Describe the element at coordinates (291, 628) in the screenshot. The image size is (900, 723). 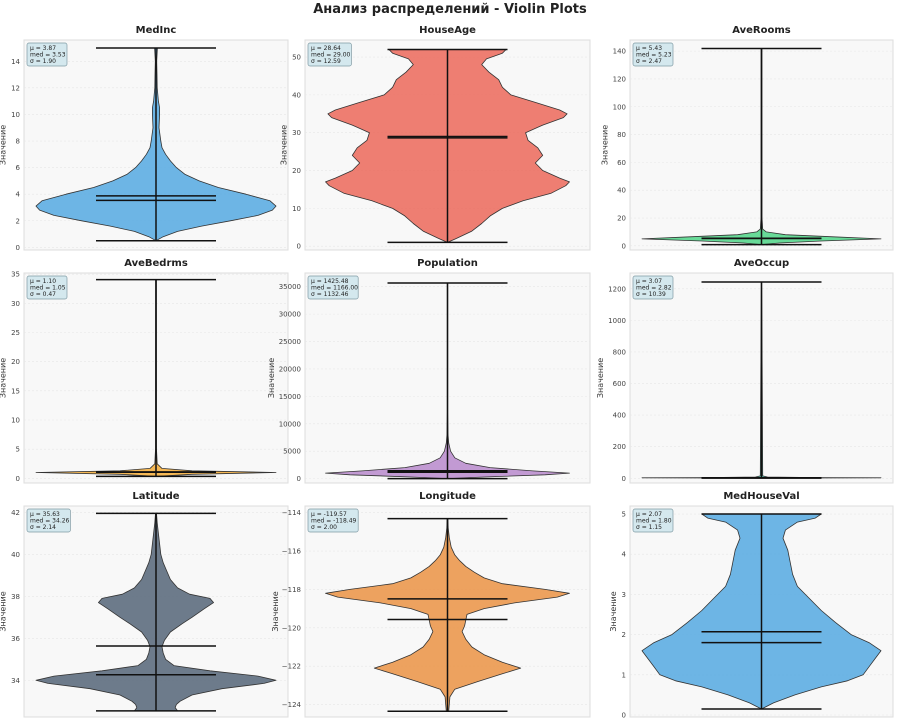
I see `y-tick-label: −120` at that location.